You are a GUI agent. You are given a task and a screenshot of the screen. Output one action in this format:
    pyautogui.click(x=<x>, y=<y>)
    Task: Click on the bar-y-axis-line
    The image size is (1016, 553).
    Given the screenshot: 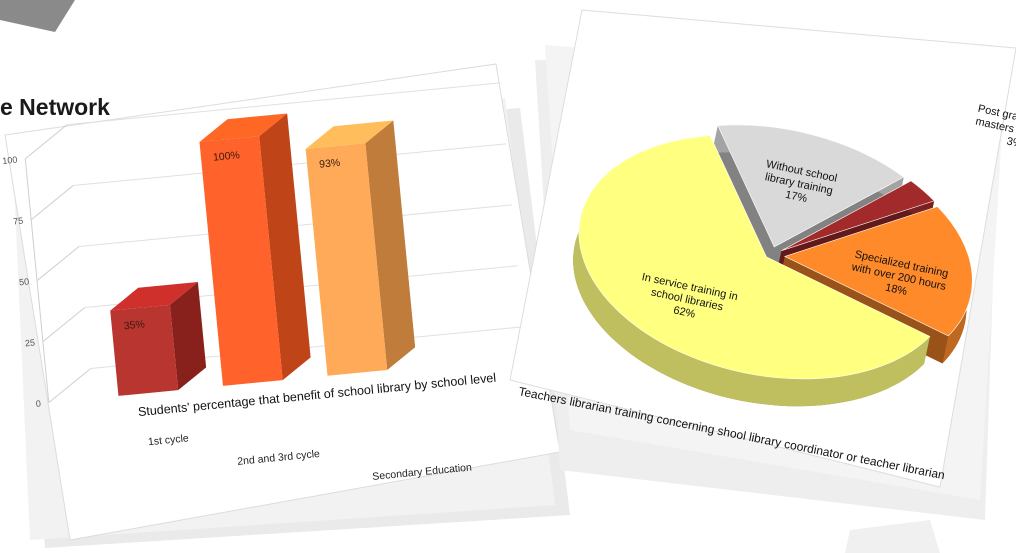 What is the action you would take?
    pyautogui.click(x=37, y=280)
    